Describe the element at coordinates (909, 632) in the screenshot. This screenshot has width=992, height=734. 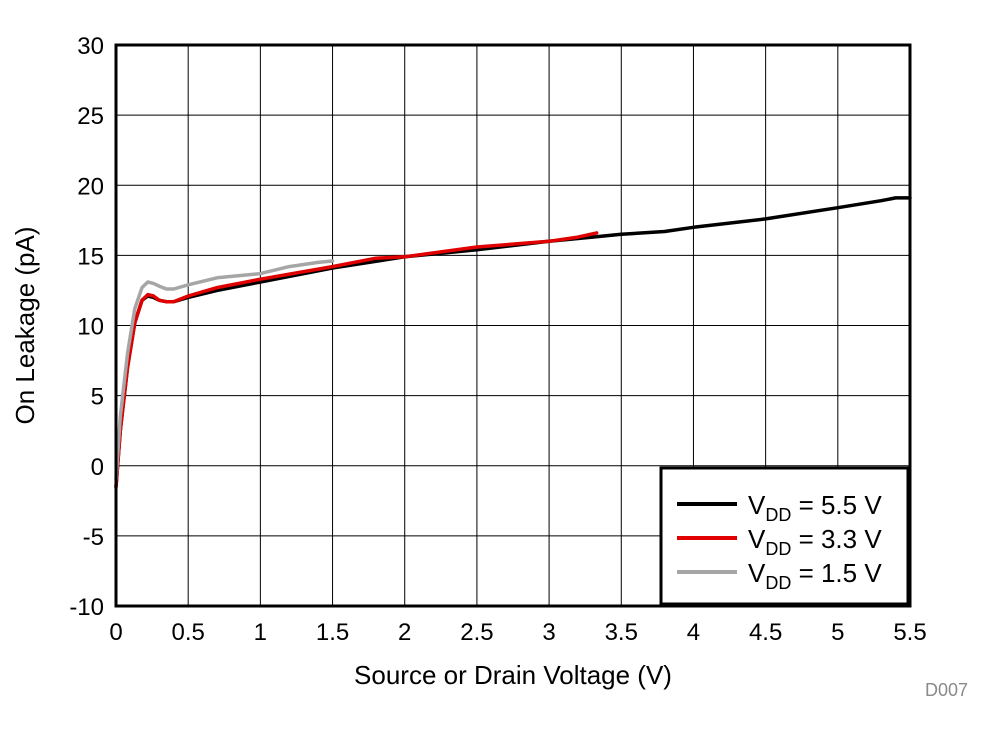
I see `x-tick-label: 5.5` at that location.